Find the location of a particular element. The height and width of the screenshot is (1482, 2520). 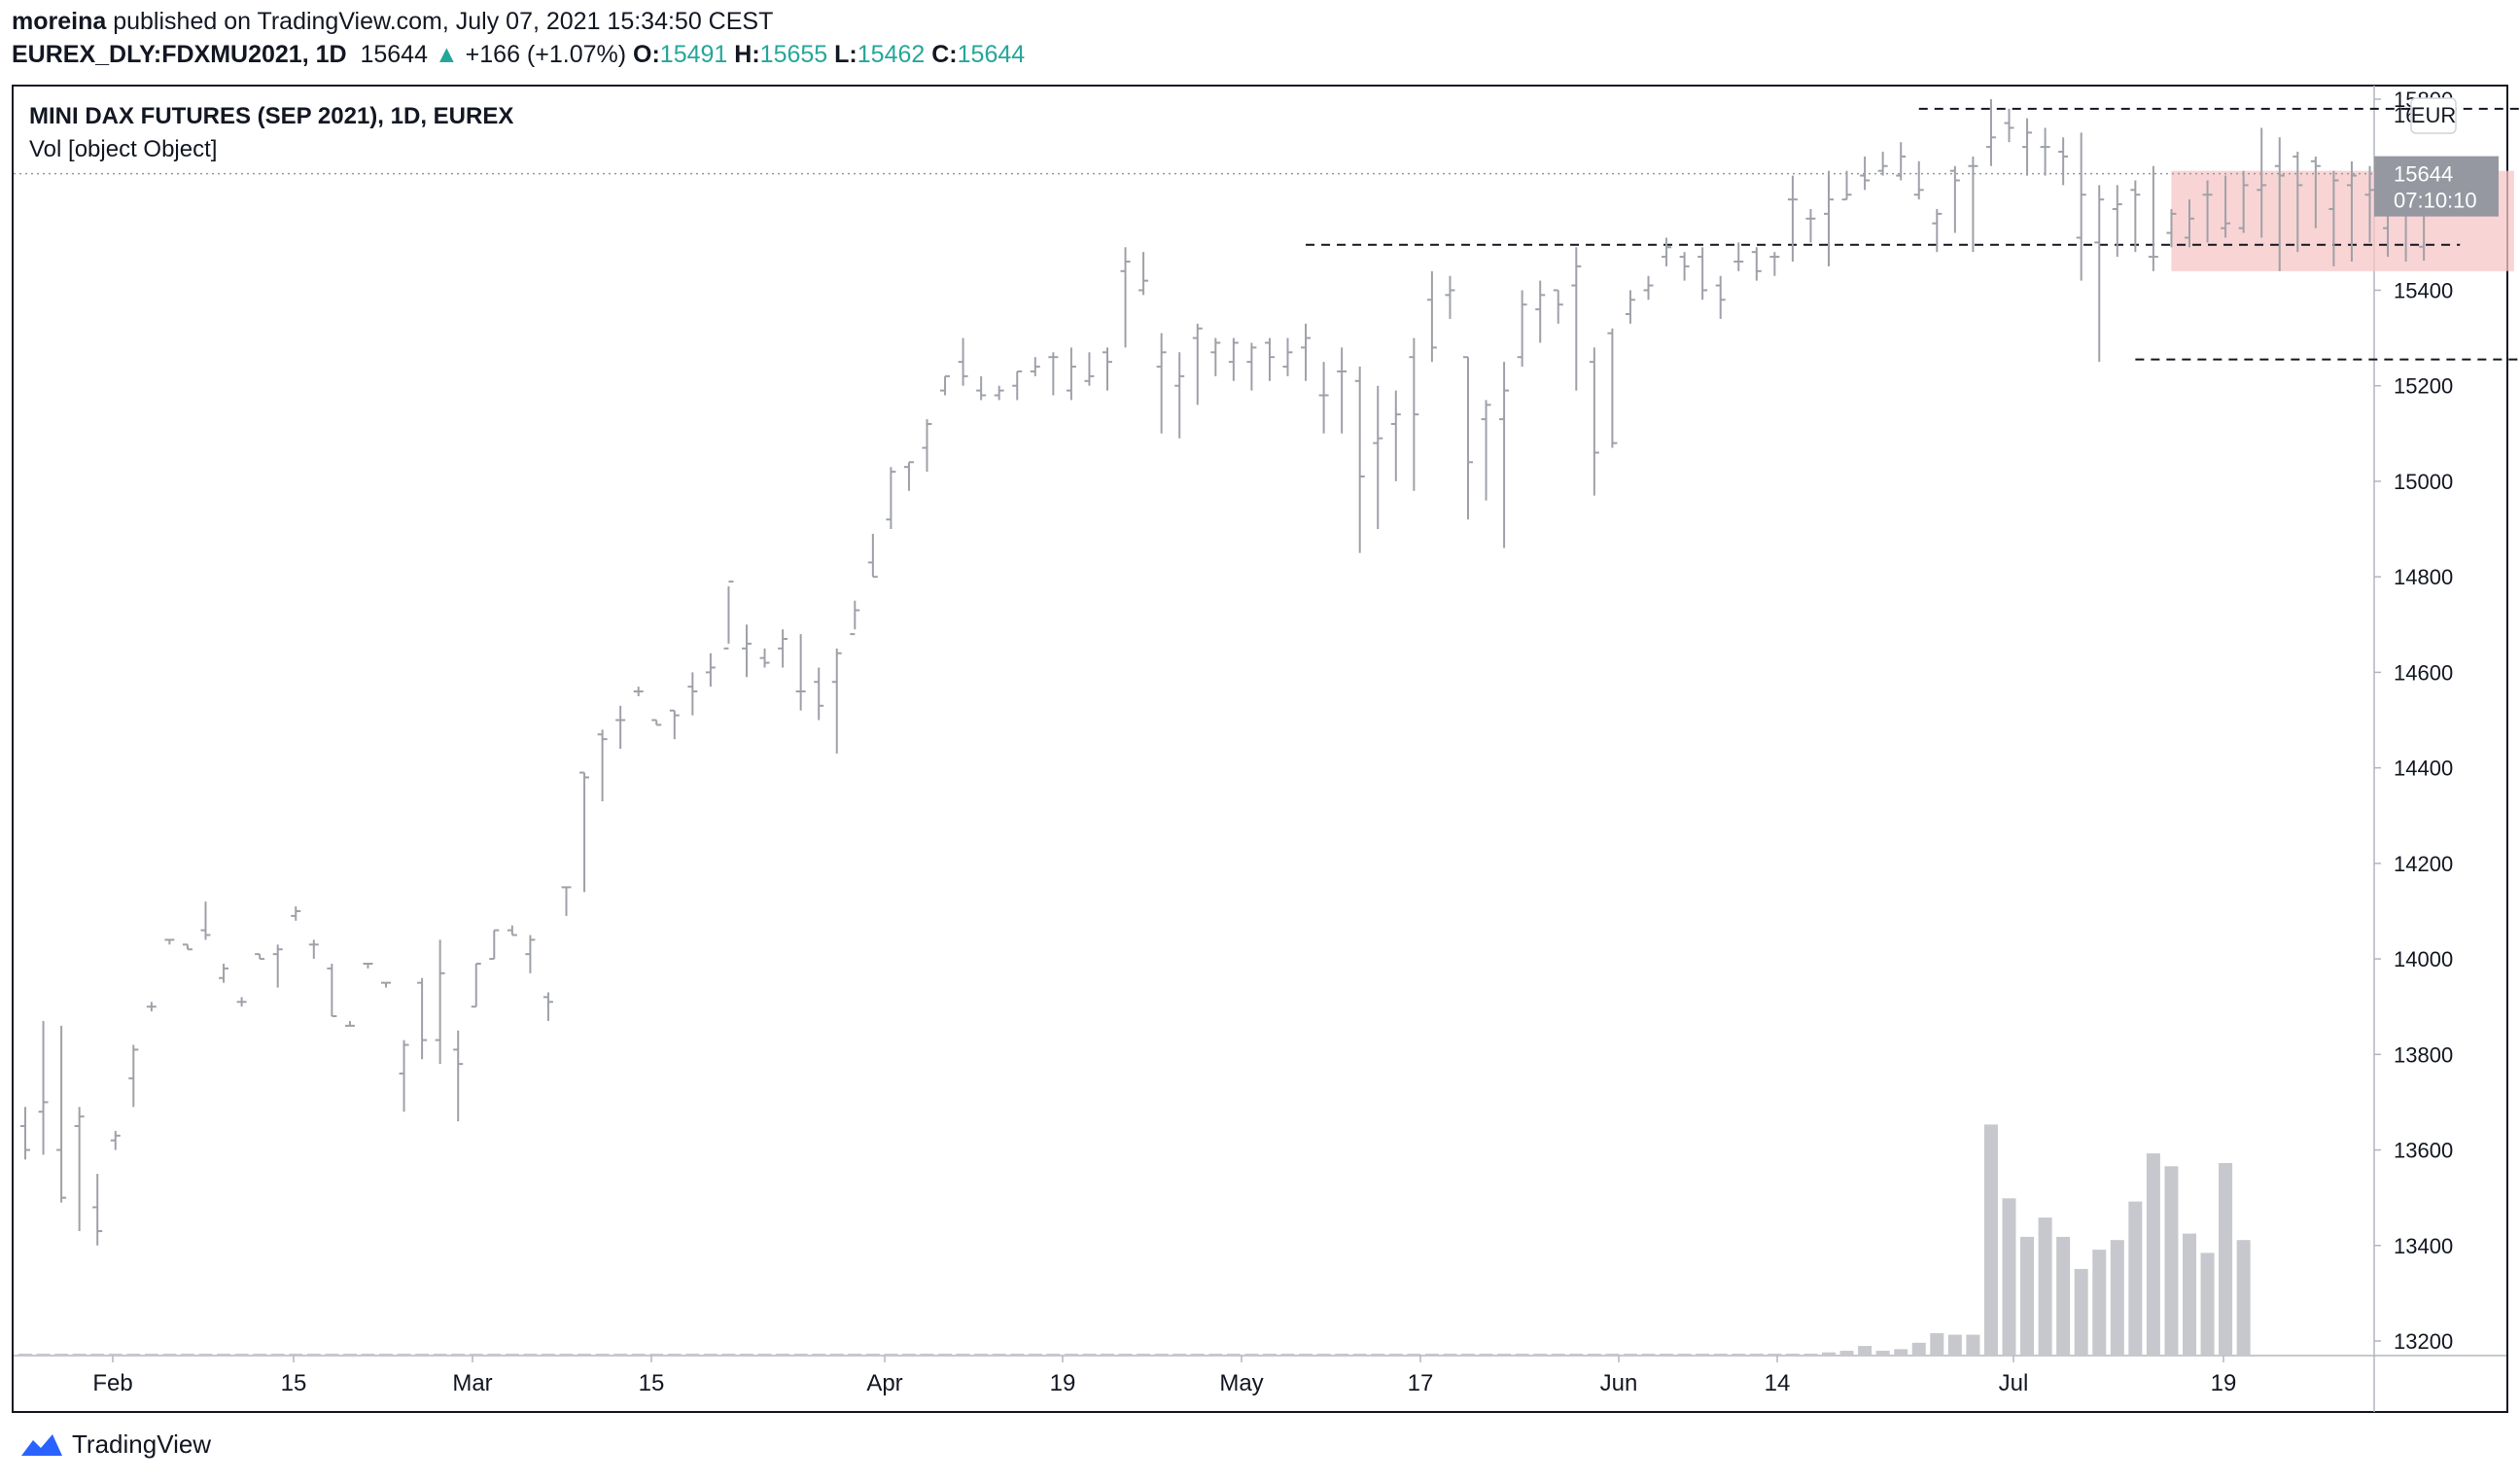

price-tick-label: 13800 is located at coordinates (2423, 1054).